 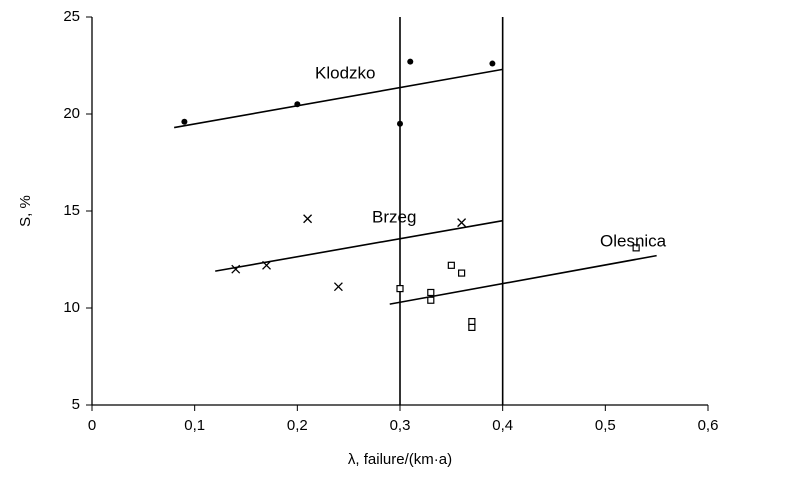 What do you see at coordinates (502, 425) in the screenshot?
I see `x-tick-label: 0,4` at bounding box center [502, 425].